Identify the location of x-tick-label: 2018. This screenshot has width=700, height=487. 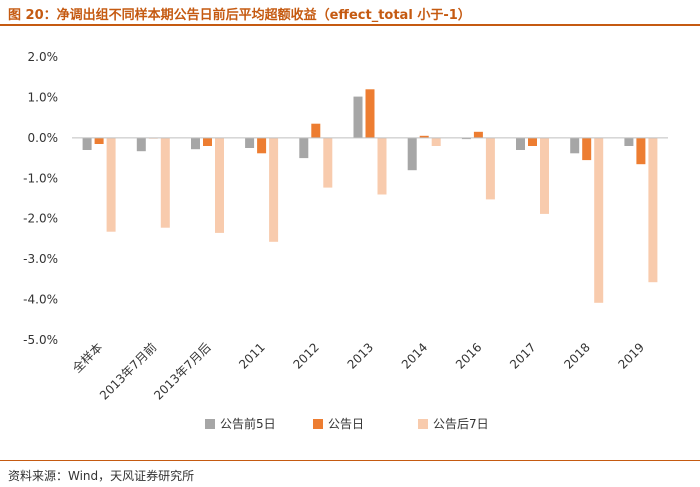
(576, 355).